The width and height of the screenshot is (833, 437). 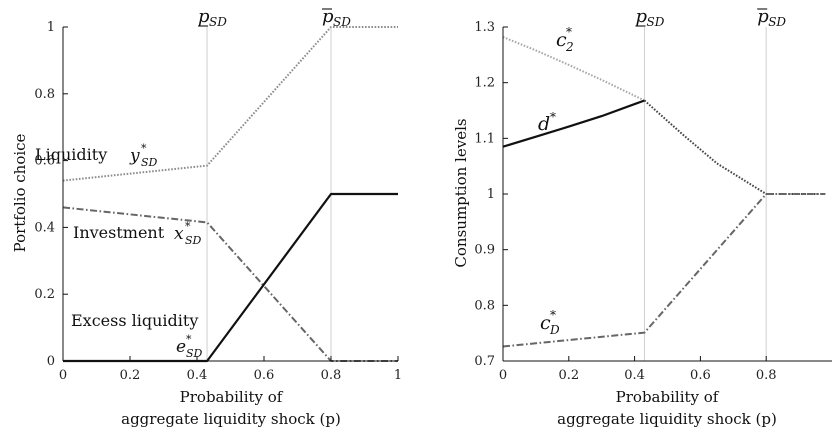 What do you see at coordinates (328, 16) in the screenshot?
I see `l-threshold-label-1: p` at bounding box center [328, 16].